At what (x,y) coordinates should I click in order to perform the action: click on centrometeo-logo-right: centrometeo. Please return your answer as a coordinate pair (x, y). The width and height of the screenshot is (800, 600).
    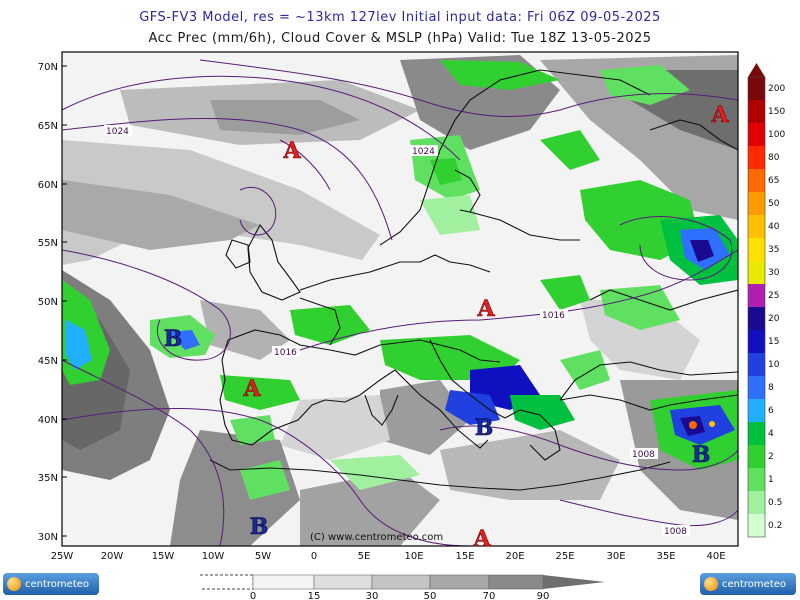
    Looking at the image, I should click on (748, 584).